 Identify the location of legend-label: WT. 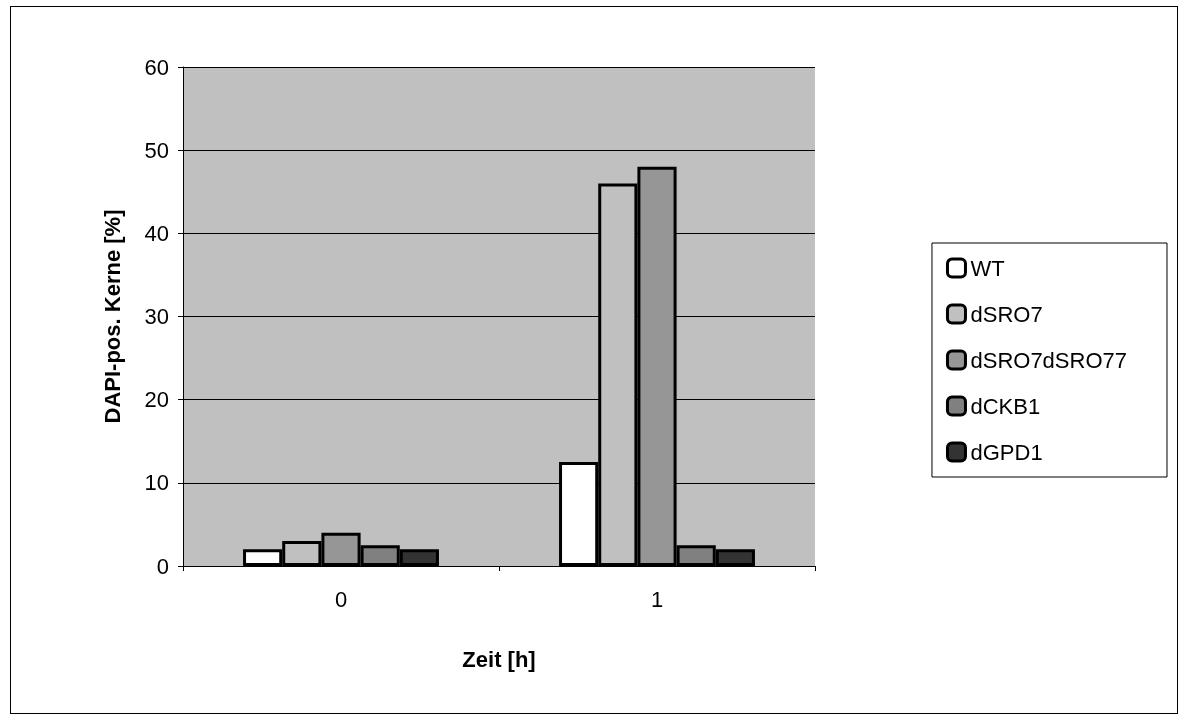
(987, 268).